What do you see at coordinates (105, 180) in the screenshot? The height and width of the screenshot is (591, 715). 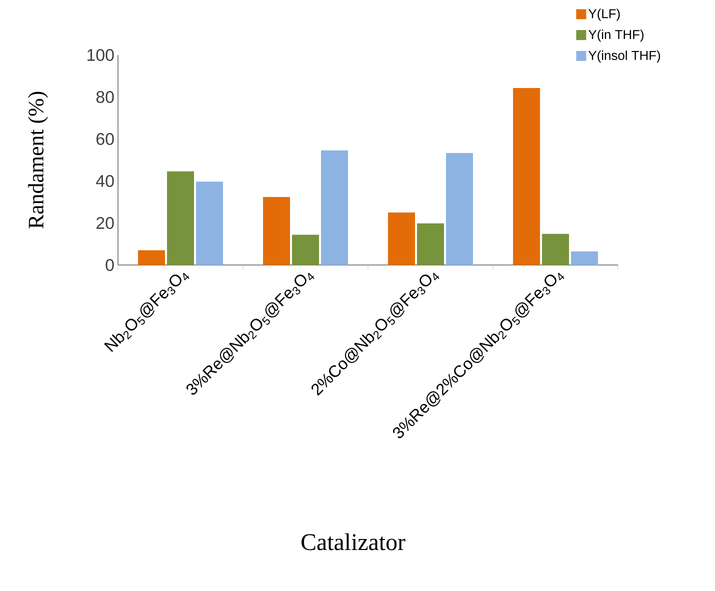 I see `y-tick-label: 40` at bounding box center [105, 180].